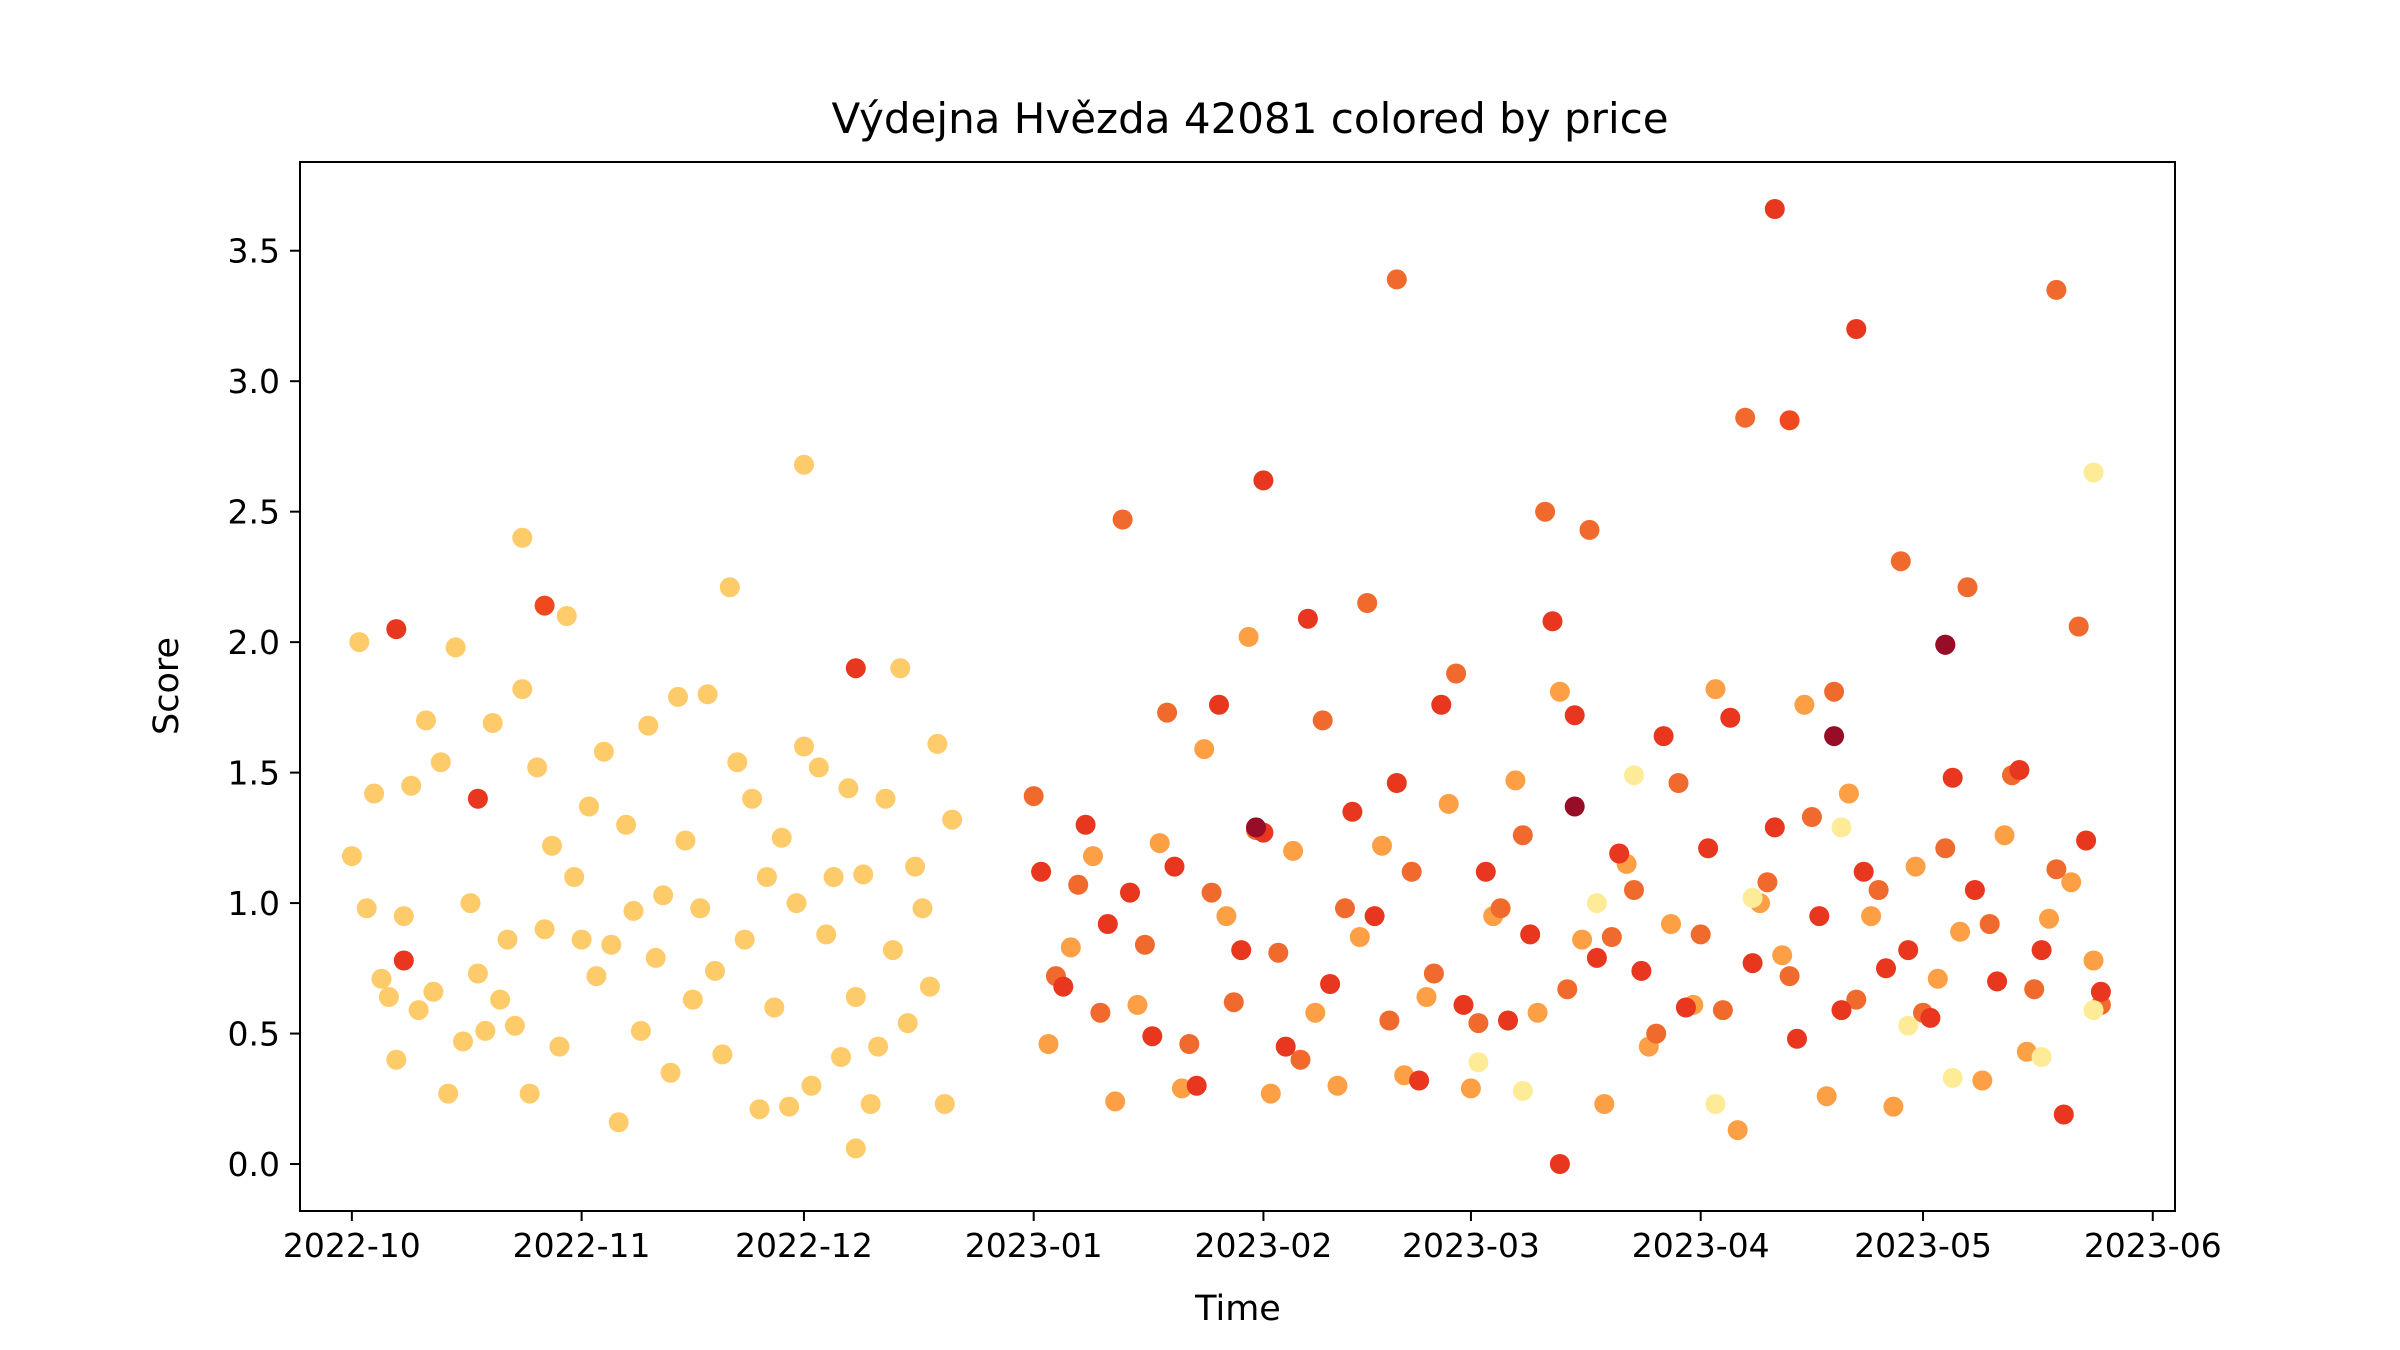 The width and height of the screenshot is (2400, 1350). What do you see at coordinates (254, 903) in the screenshot?
I see `y-tick-label: 1.0` at bounding box center [254, 903].